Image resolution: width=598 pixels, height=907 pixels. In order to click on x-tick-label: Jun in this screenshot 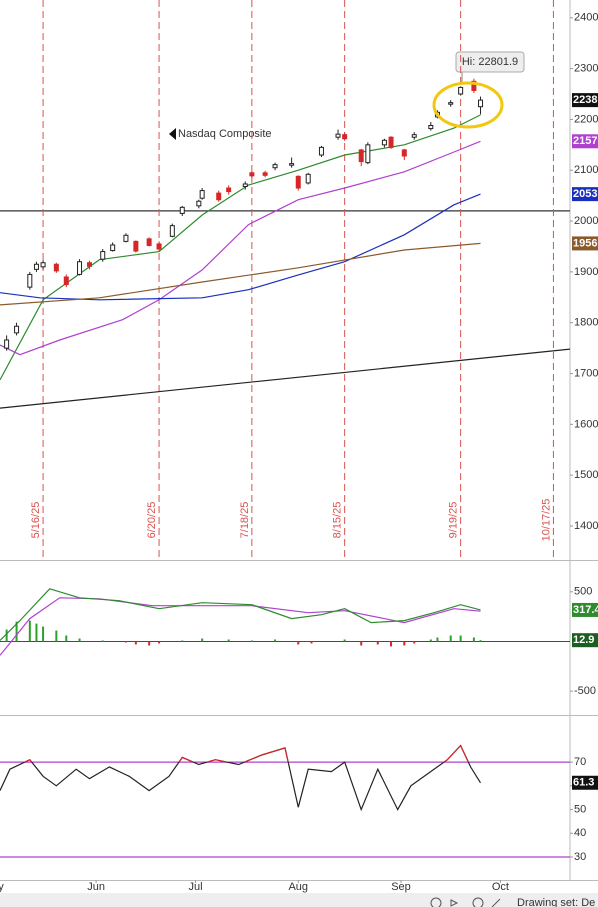, I will do `click(96, 887)`.